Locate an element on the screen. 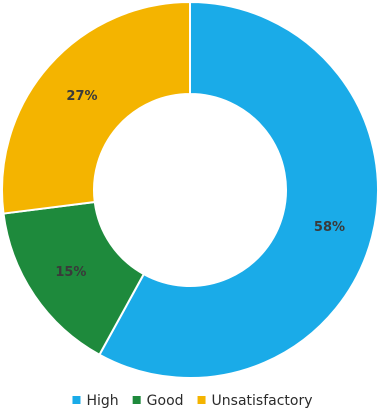 The width and height of the screenshot is (385, 418). data-label-unsatisfactory: 27% is located at coordinates (81, 96).